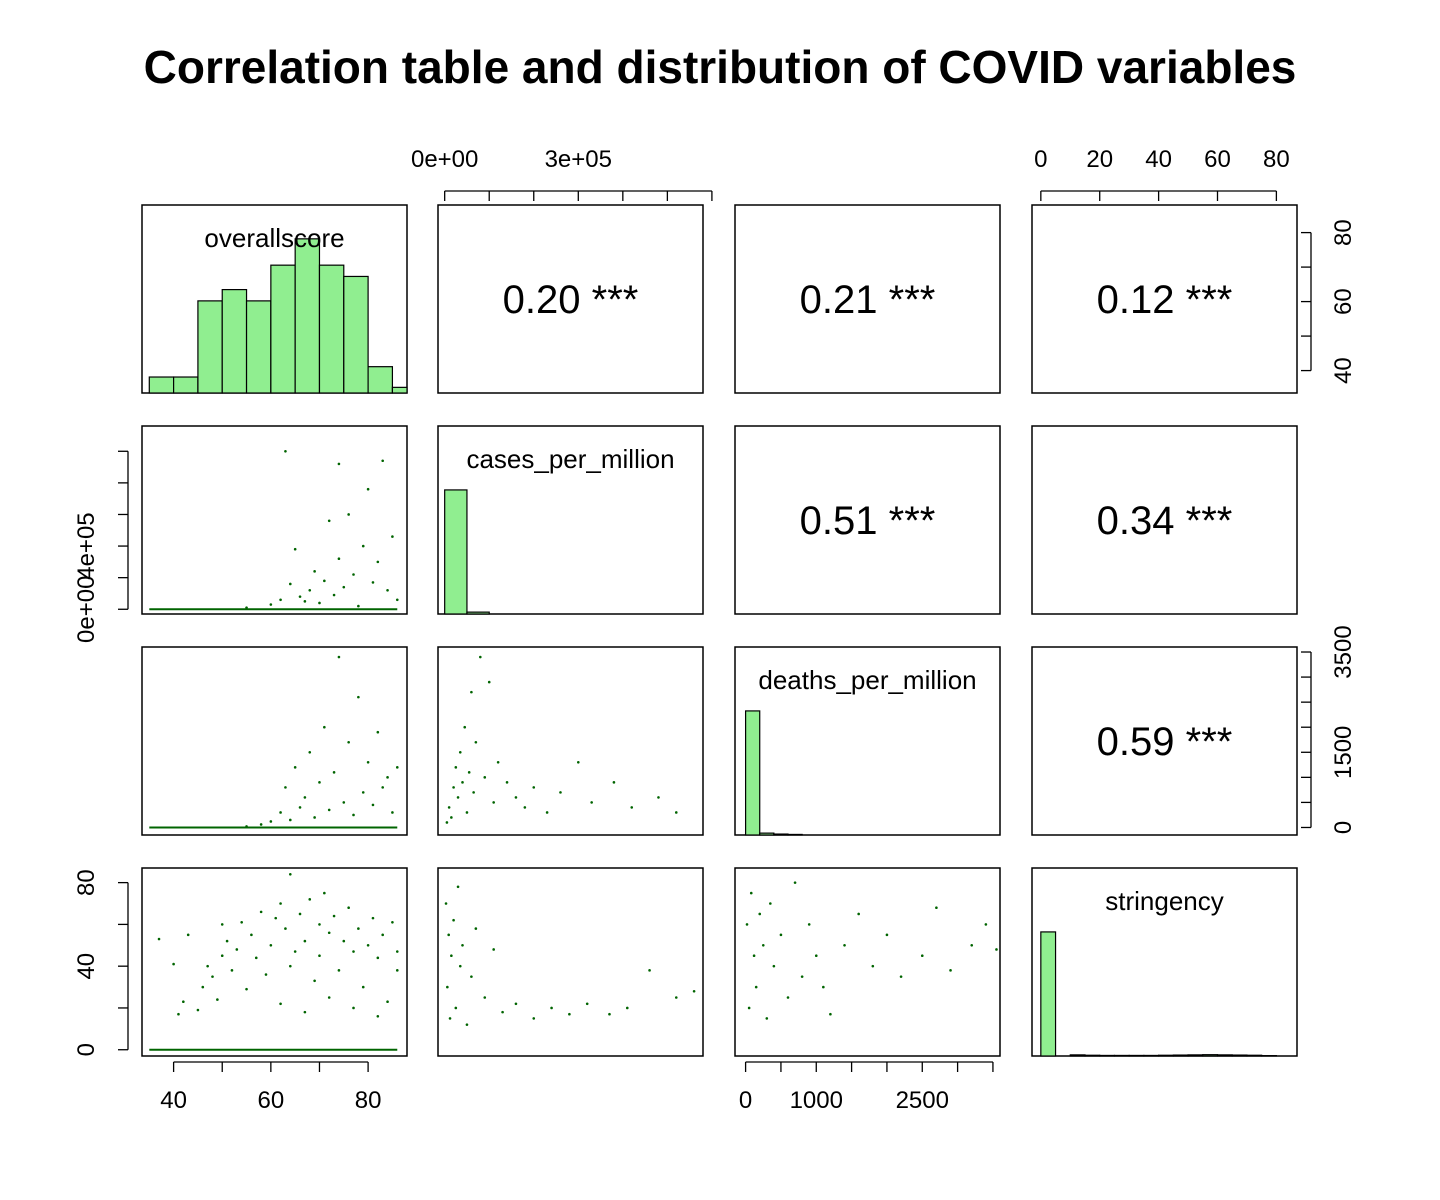  What do you see at coordinates (1165, 300) in the screenshot?
I see `correlation-text: 0.12 ***` at bounding box center [1165, 300].